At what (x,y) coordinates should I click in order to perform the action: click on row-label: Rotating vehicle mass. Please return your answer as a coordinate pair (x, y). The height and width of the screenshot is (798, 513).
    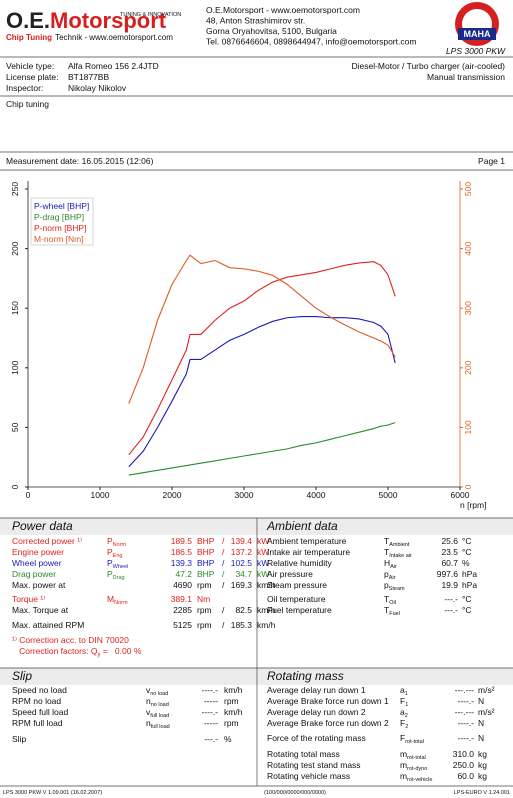
    Looking at the image, I should click on (308, 776).